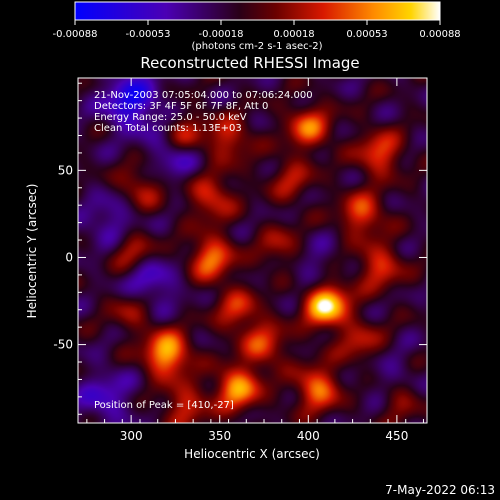 Image resolution: width=500 pixels, height=500 pixels. I want to click on annotation-line: 21-Nov-2003 07:05:04.000 to 07:06:24.000, so click(203, 95).